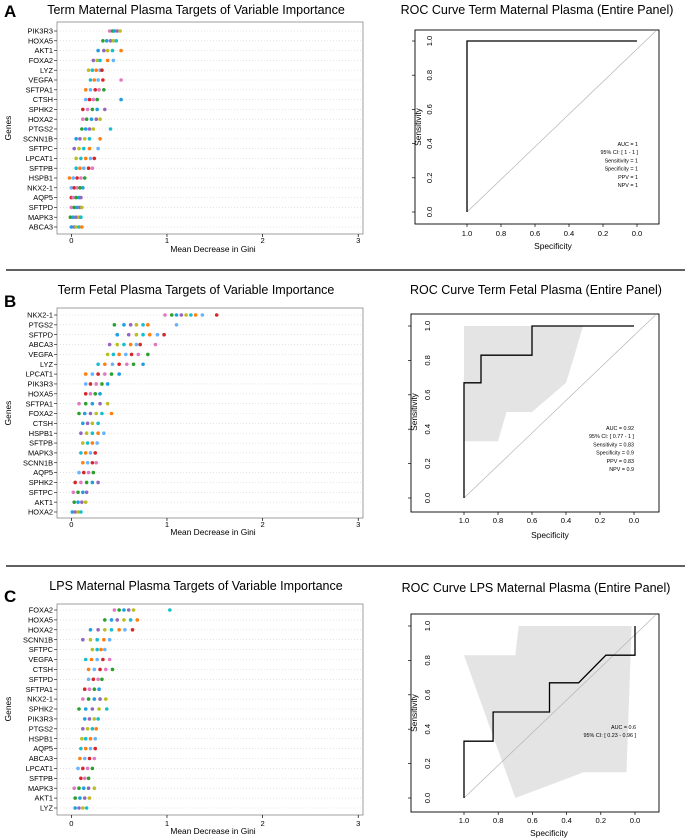 The image size is (685, 839). What do you see at coordinates (39, 403) in the screenshot?
I see `gene-label: SFTPA1` at bounding box center [39, 403].